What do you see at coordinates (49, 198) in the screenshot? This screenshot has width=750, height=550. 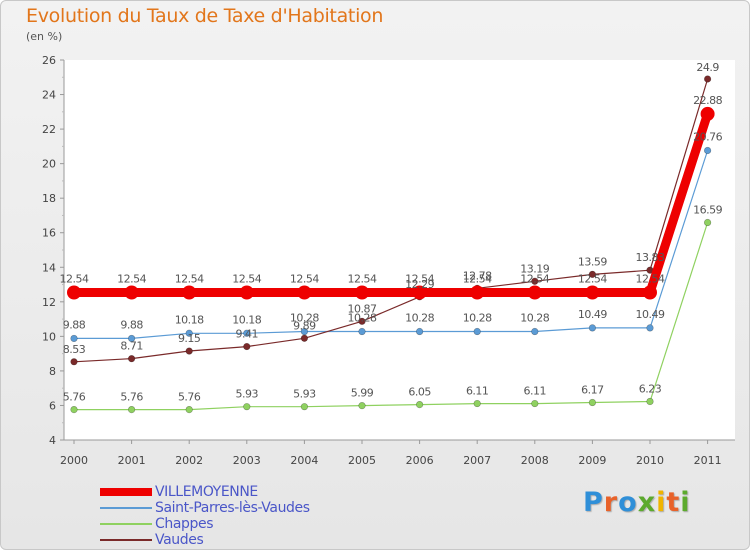 I see `y-tick-label: 18` at bounding box center [49, 198].